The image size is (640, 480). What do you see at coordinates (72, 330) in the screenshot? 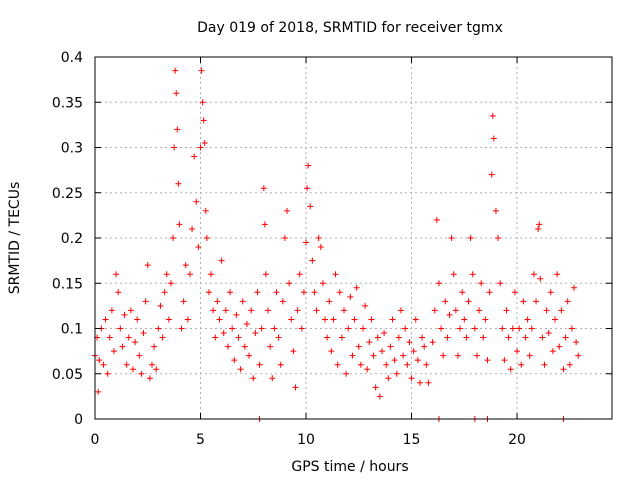
I see `y-tick-label: 0.1` at bounding box center [72, 330].